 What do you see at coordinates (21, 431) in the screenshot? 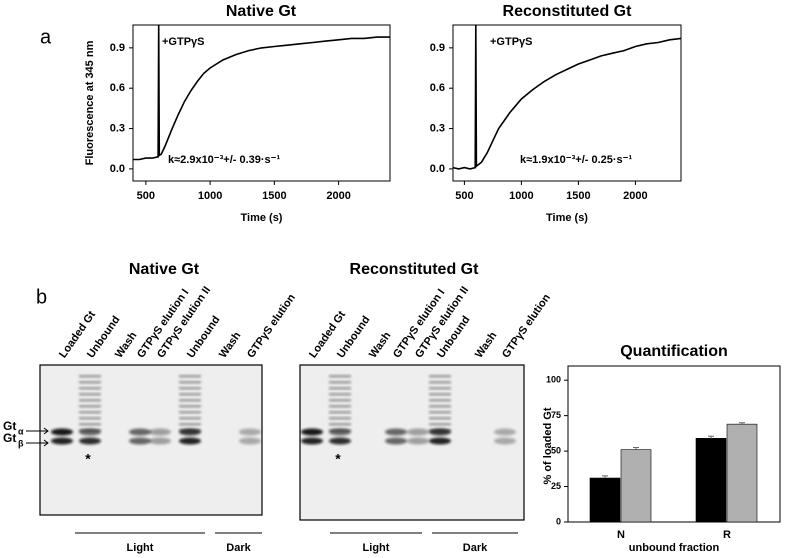
I see `marker-subscript: α` at bounding box center [21, 431].